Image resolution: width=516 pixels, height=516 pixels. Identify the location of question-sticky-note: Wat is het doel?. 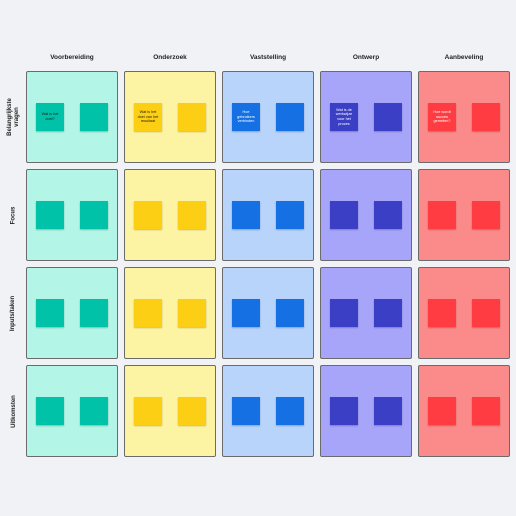
(50, 117).